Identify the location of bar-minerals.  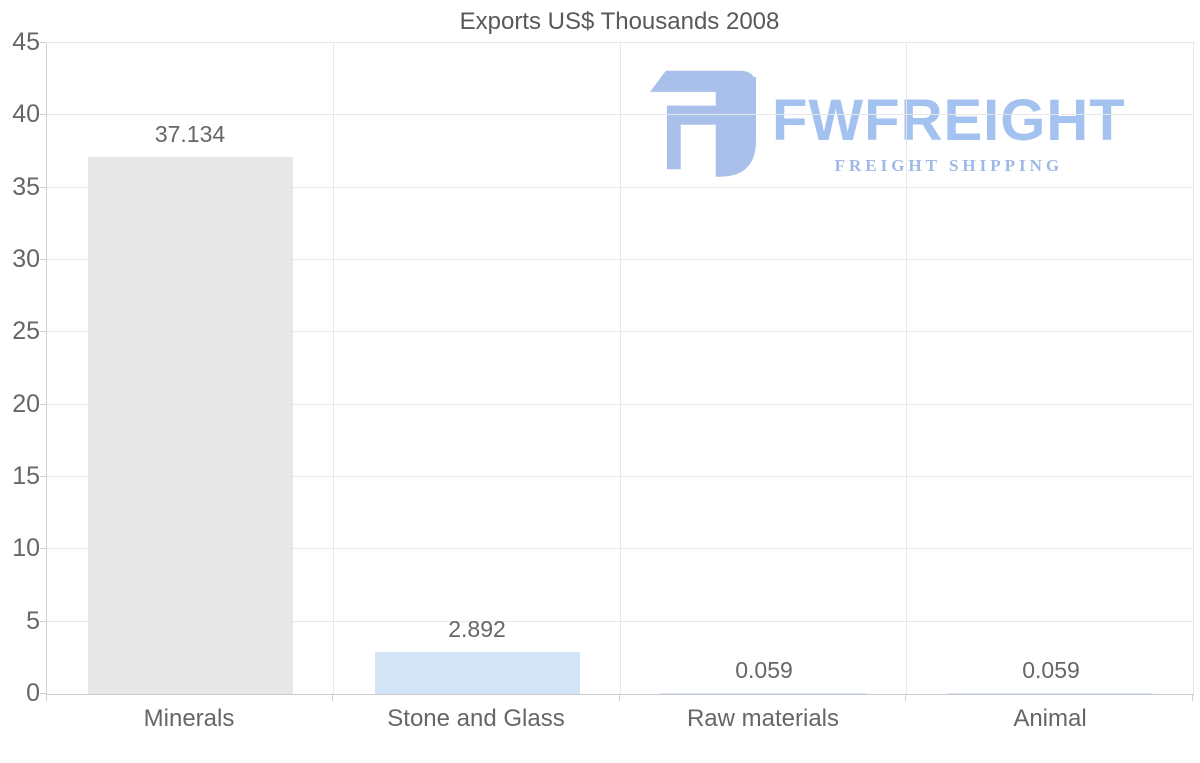
(190, 425).